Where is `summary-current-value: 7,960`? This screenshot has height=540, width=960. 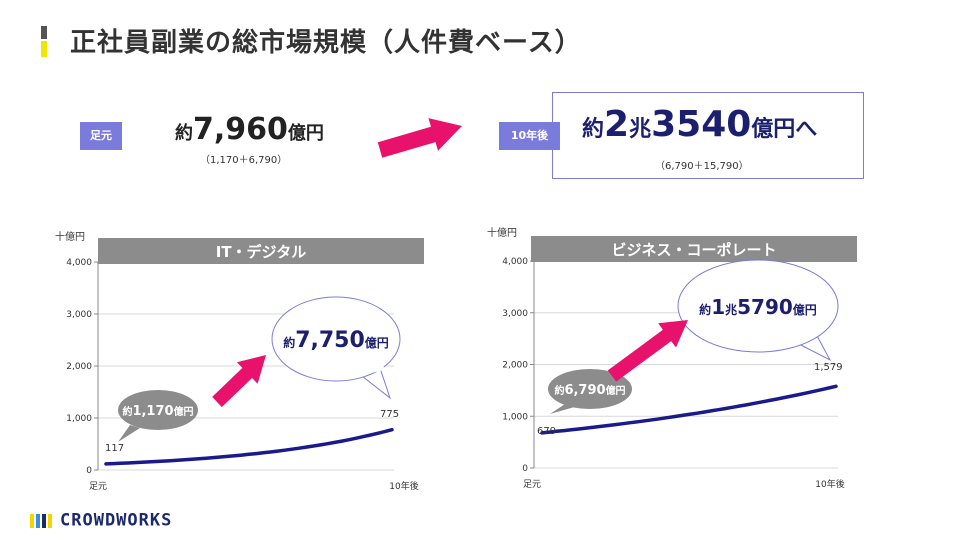 summary-current-value: 7,960 is located at coordinates (240, 129).